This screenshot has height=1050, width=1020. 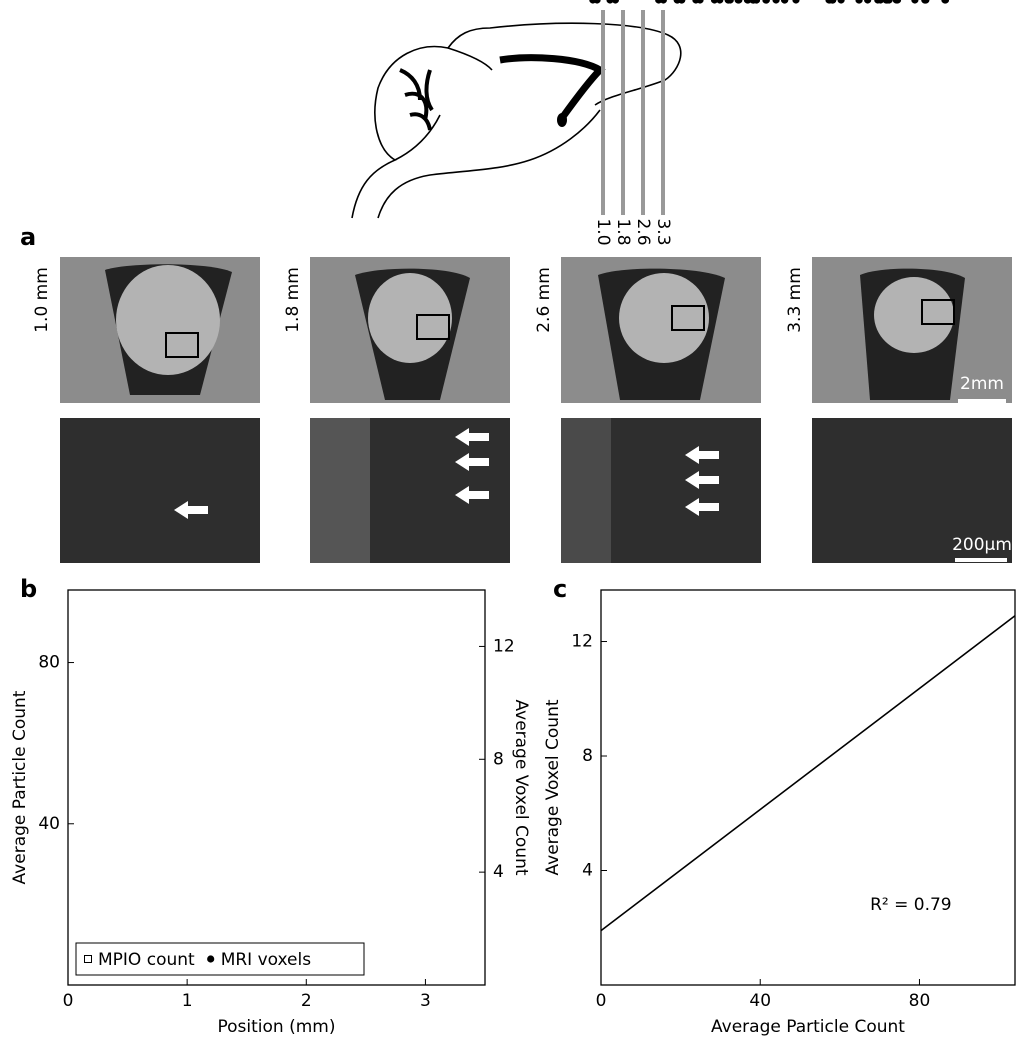 What do you see at coordinates (28, 589) in the screenshot?
I see `panel-label: b` at bounding box center [28, 589].